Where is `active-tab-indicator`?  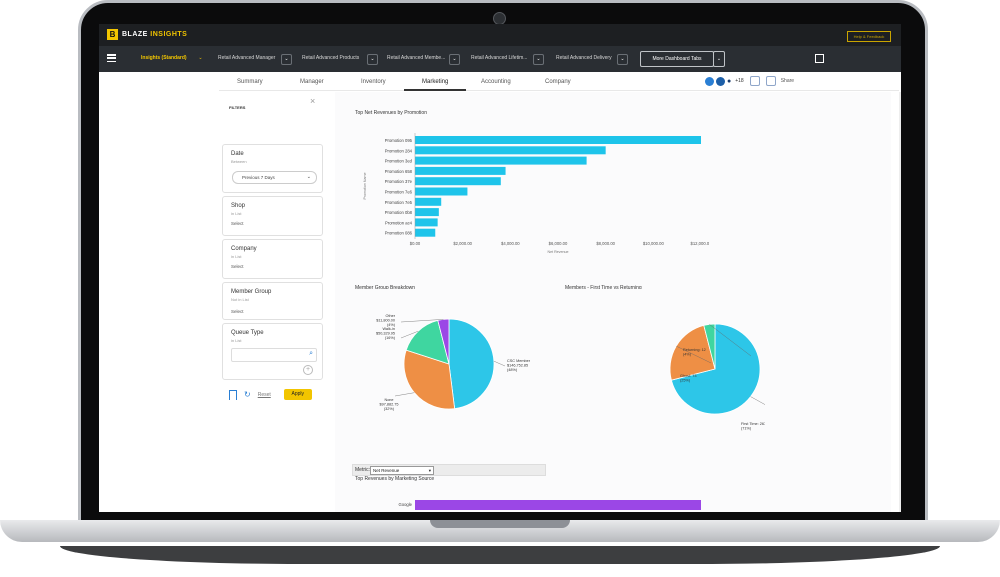 active-tab-indicator is located at coordinates (435, 90).